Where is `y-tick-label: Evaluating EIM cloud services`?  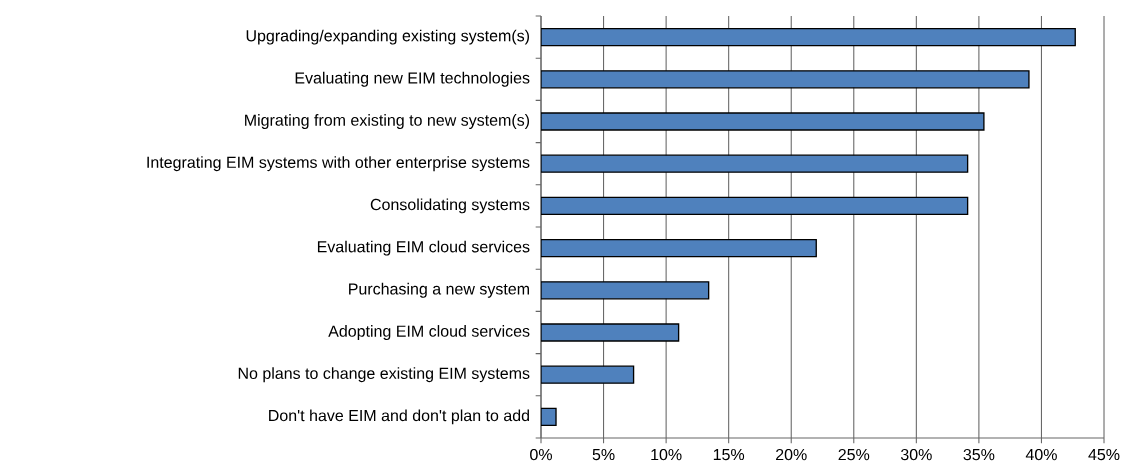 y-tick-label: Evaluating EIM cloud services is located at coordinates (423, 248).